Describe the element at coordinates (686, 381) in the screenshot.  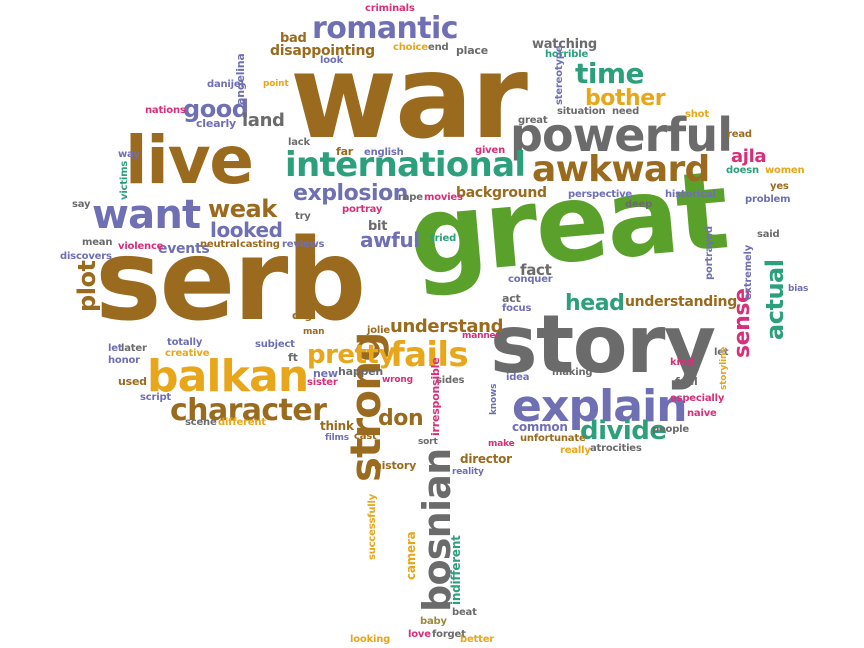
I see `word-feel: feel` at that location.